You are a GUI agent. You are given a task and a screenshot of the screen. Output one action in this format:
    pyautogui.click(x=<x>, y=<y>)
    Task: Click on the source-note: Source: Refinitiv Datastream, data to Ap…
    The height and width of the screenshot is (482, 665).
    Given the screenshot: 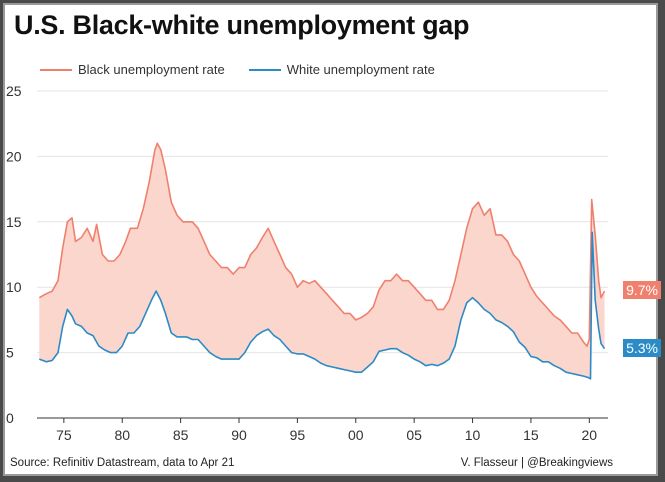 What is the action you would take?
    pyautogui.click(x=122, y=463)
    